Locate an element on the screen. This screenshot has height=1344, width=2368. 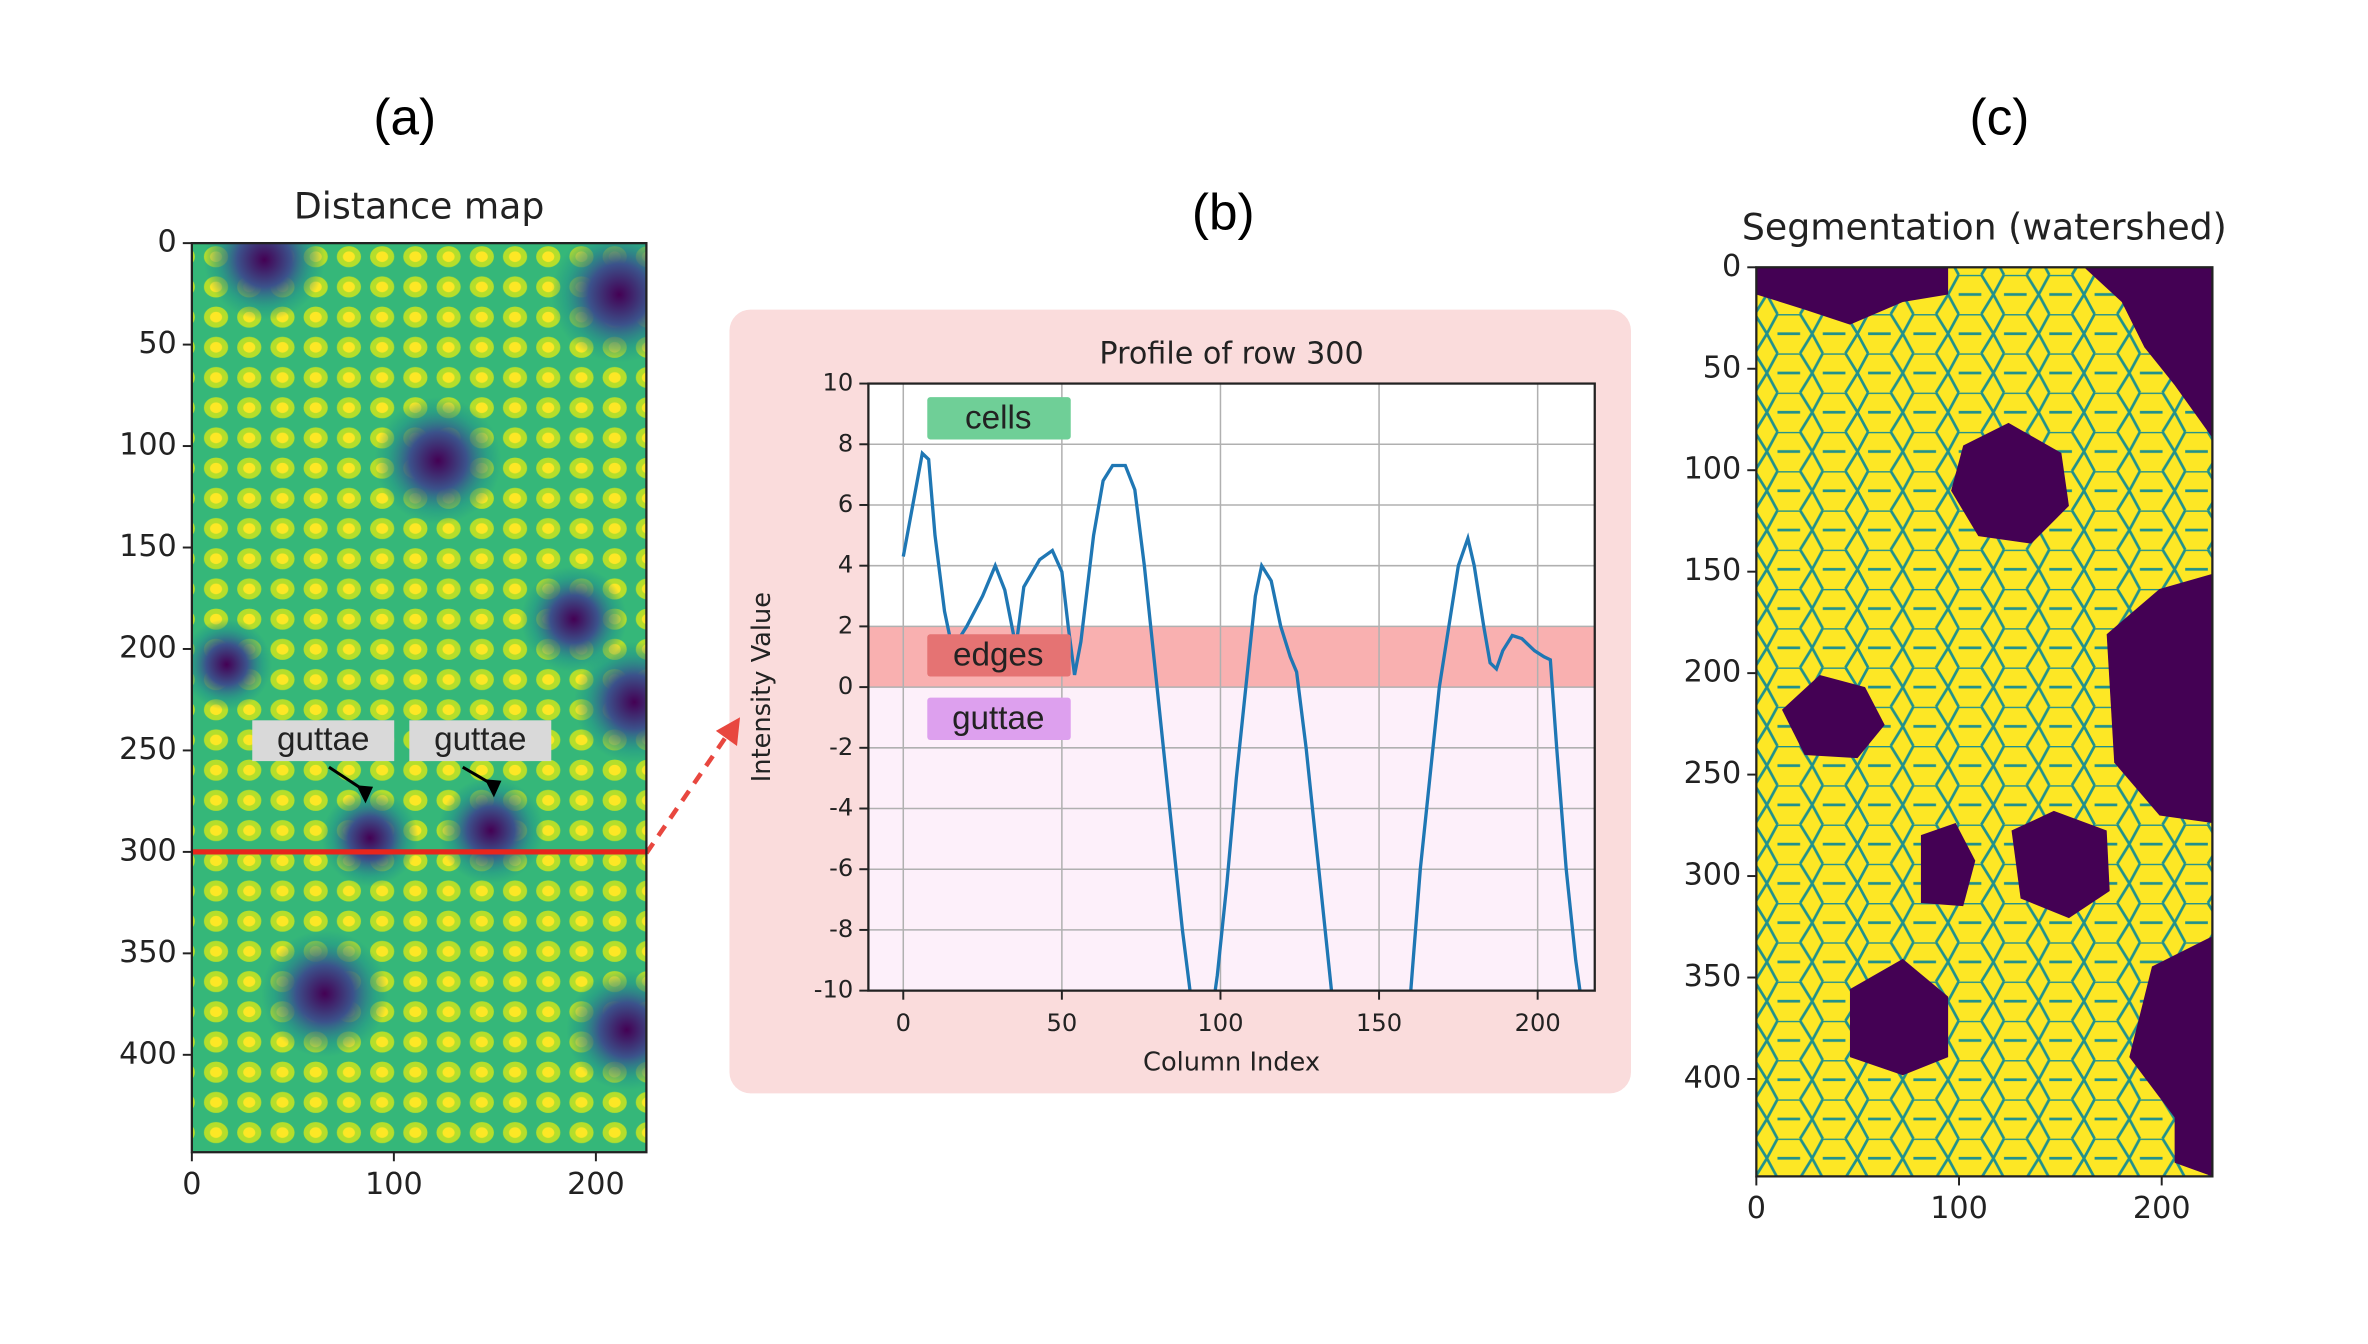
segmentation-image is located at coordinates (1984, 722).